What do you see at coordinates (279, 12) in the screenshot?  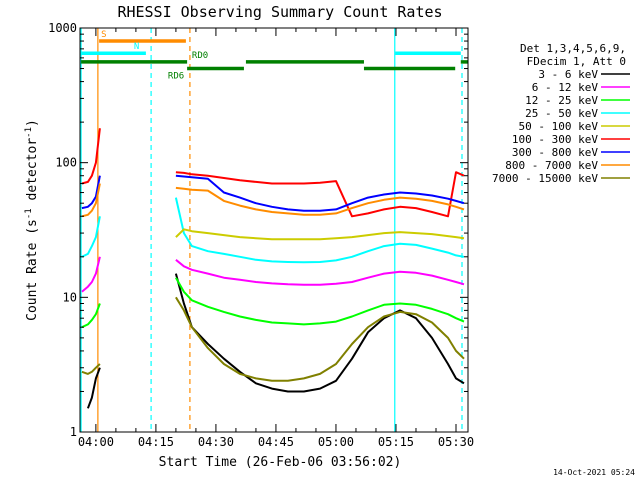 I see `chart-title: RHESSI Observing Summary Count Rates` at bounding box center [279, 12].